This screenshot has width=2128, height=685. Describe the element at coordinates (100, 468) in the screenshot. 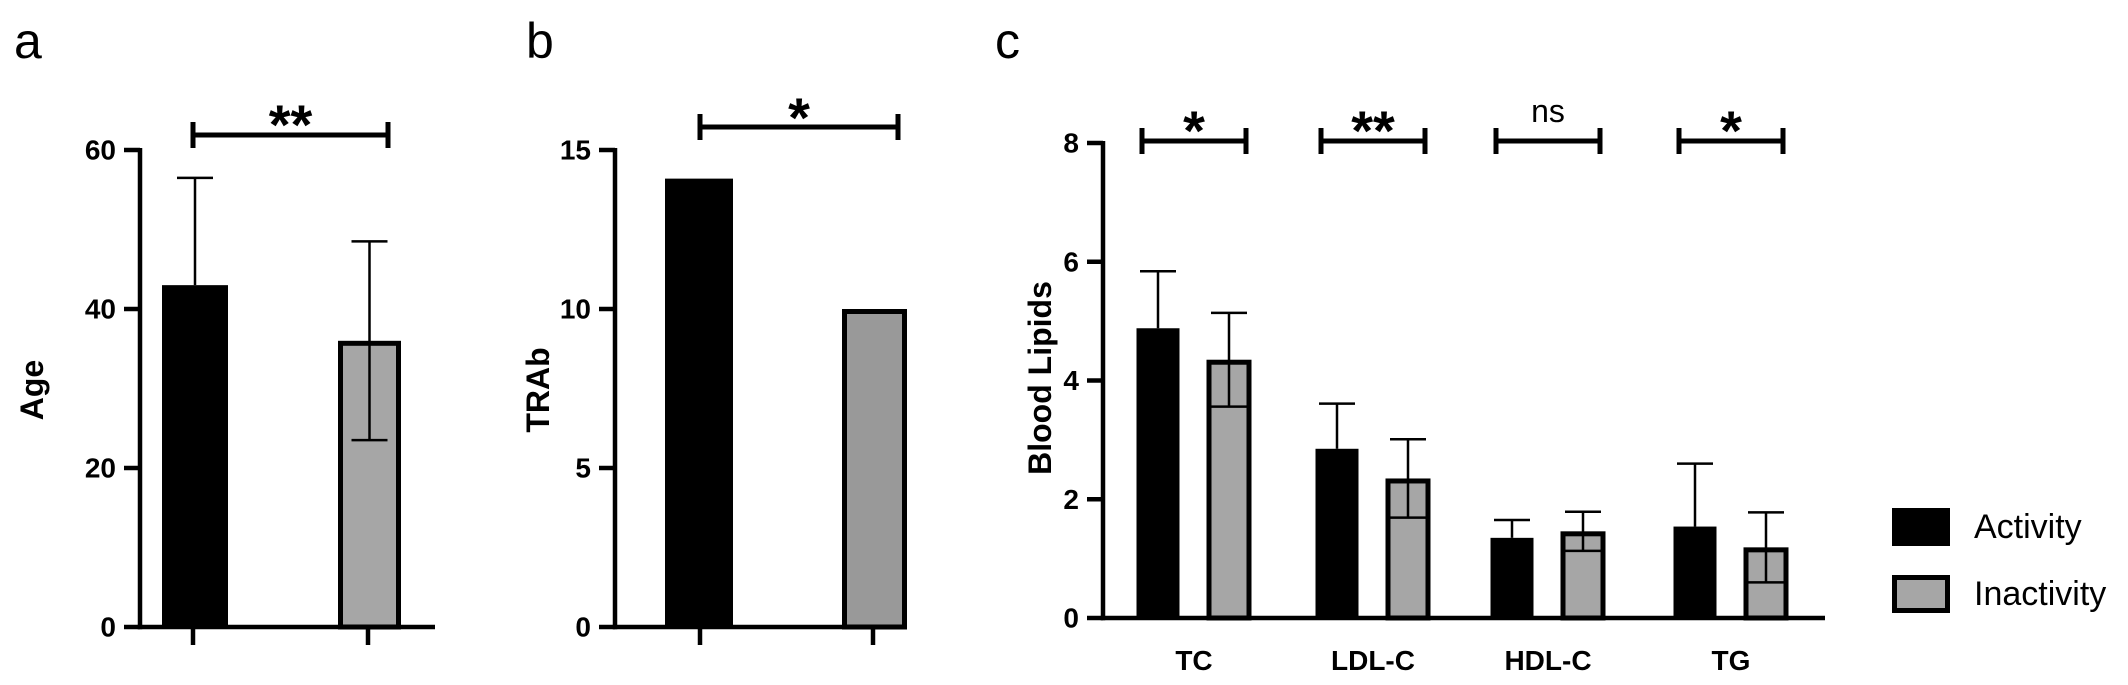

I see `y-tick-label: 20` at that location.